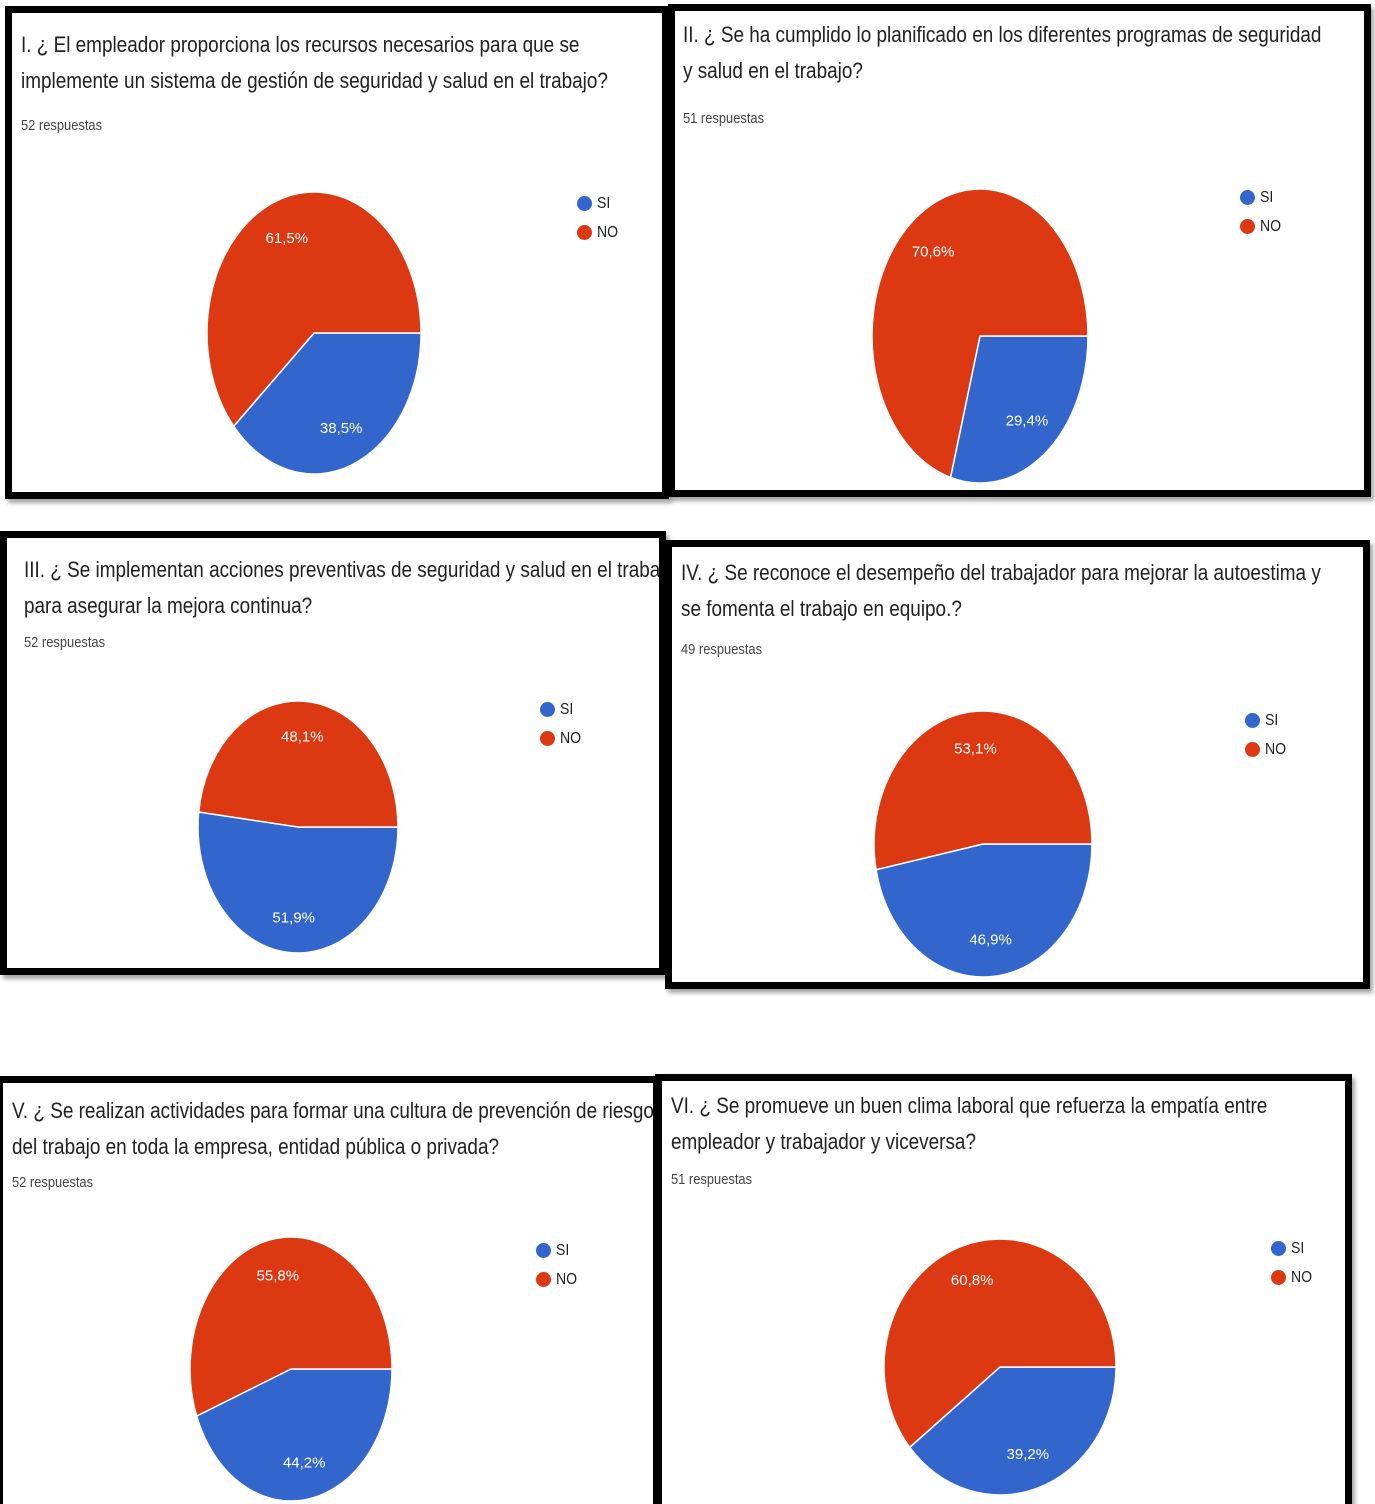  Describe the element at coordinates (933, 252) in the screenshot. I see `pie-label-no: 70,6%` at that location.